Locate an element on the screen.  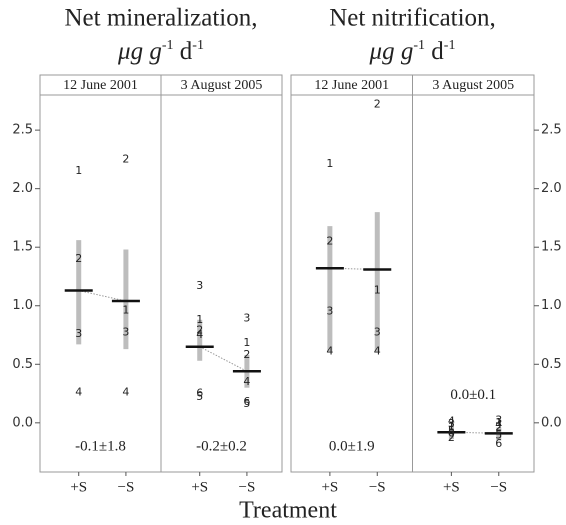
facet-annotation: -0.2±0.2 is located at coordinates (221, 446).